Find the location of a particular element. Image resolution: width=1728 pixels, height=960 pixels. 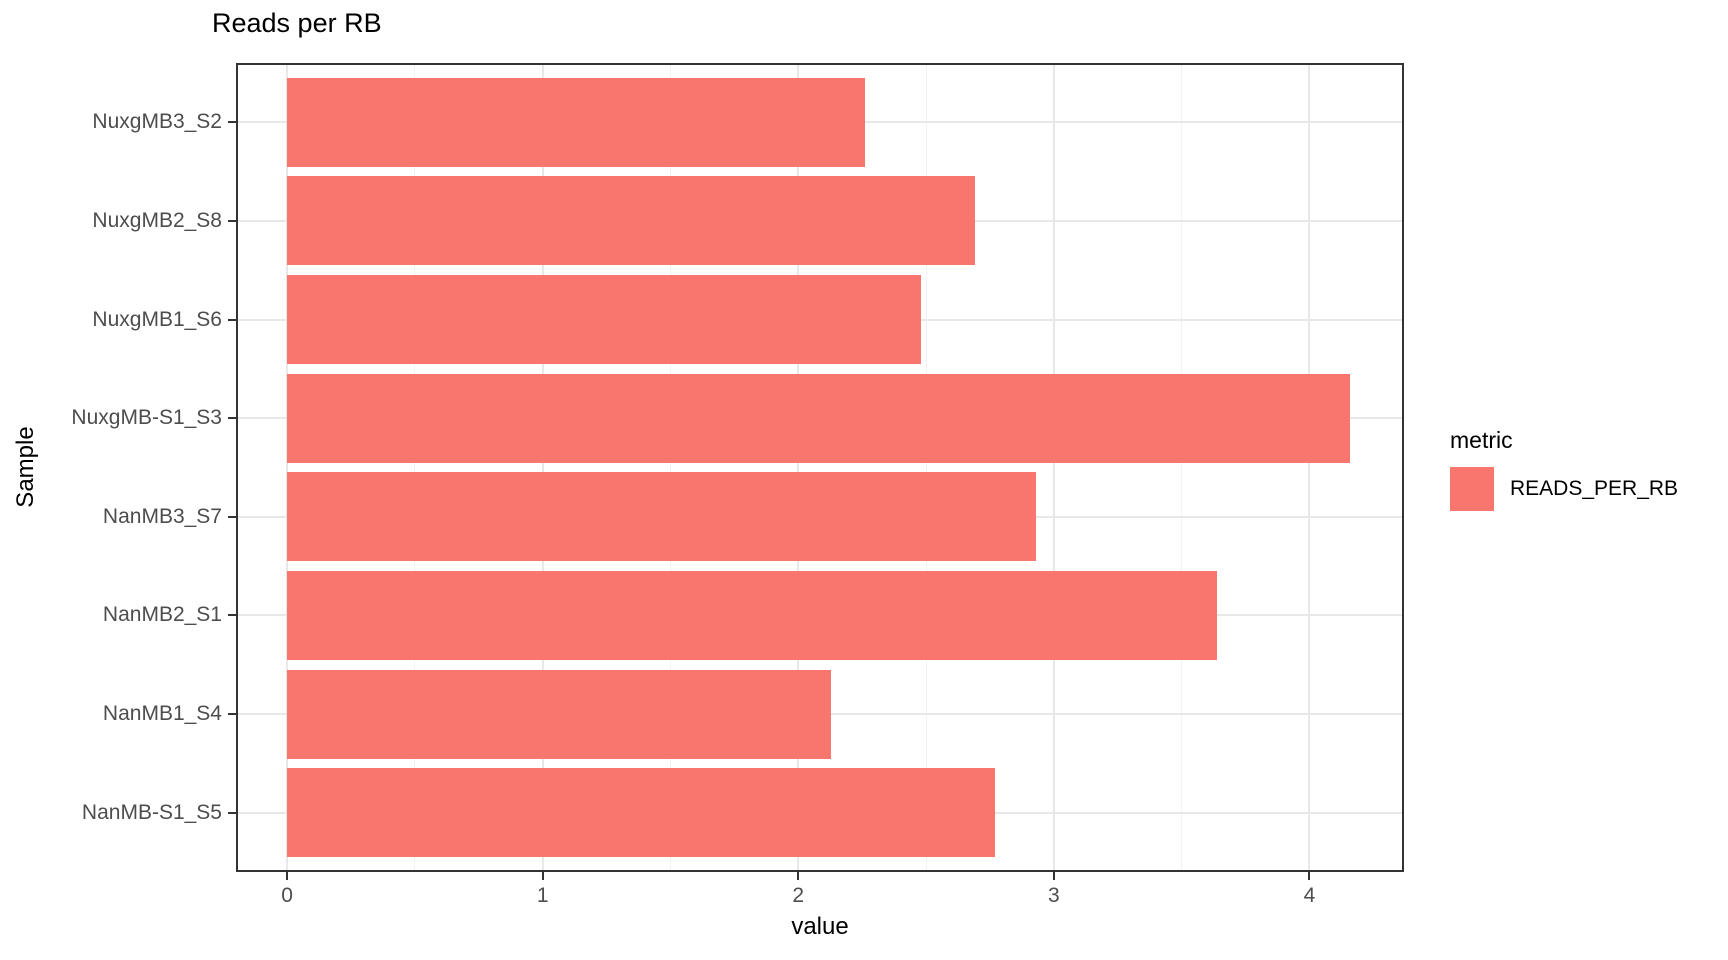

x-tick-label: 3 is located at coordinates (1054, 895).